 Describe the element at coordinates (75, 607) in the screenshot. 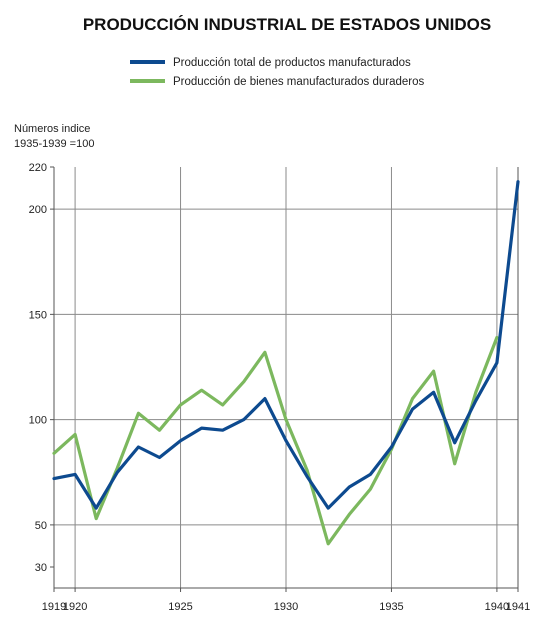

I see `x-tick-label-1920: 1920` at that location.